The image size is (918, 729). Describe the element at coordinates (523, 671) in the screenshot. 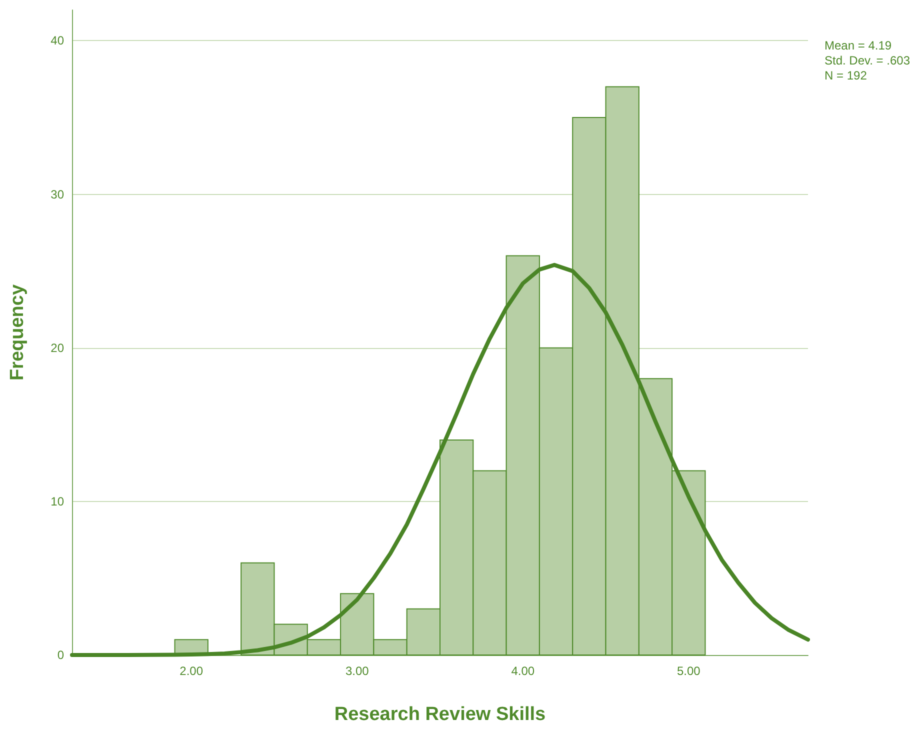

I see `x-tick-label: 4.00` at that location.